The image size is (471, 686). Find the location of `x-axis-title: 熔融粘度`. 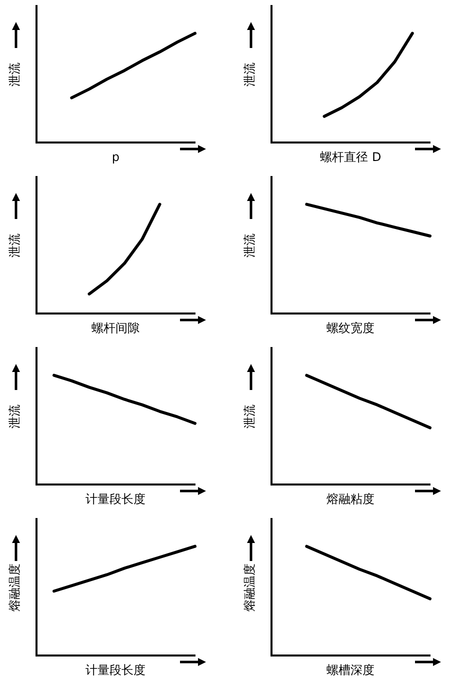

x-axis-title: 熔融粘度 is located at coordinates (350, 499).